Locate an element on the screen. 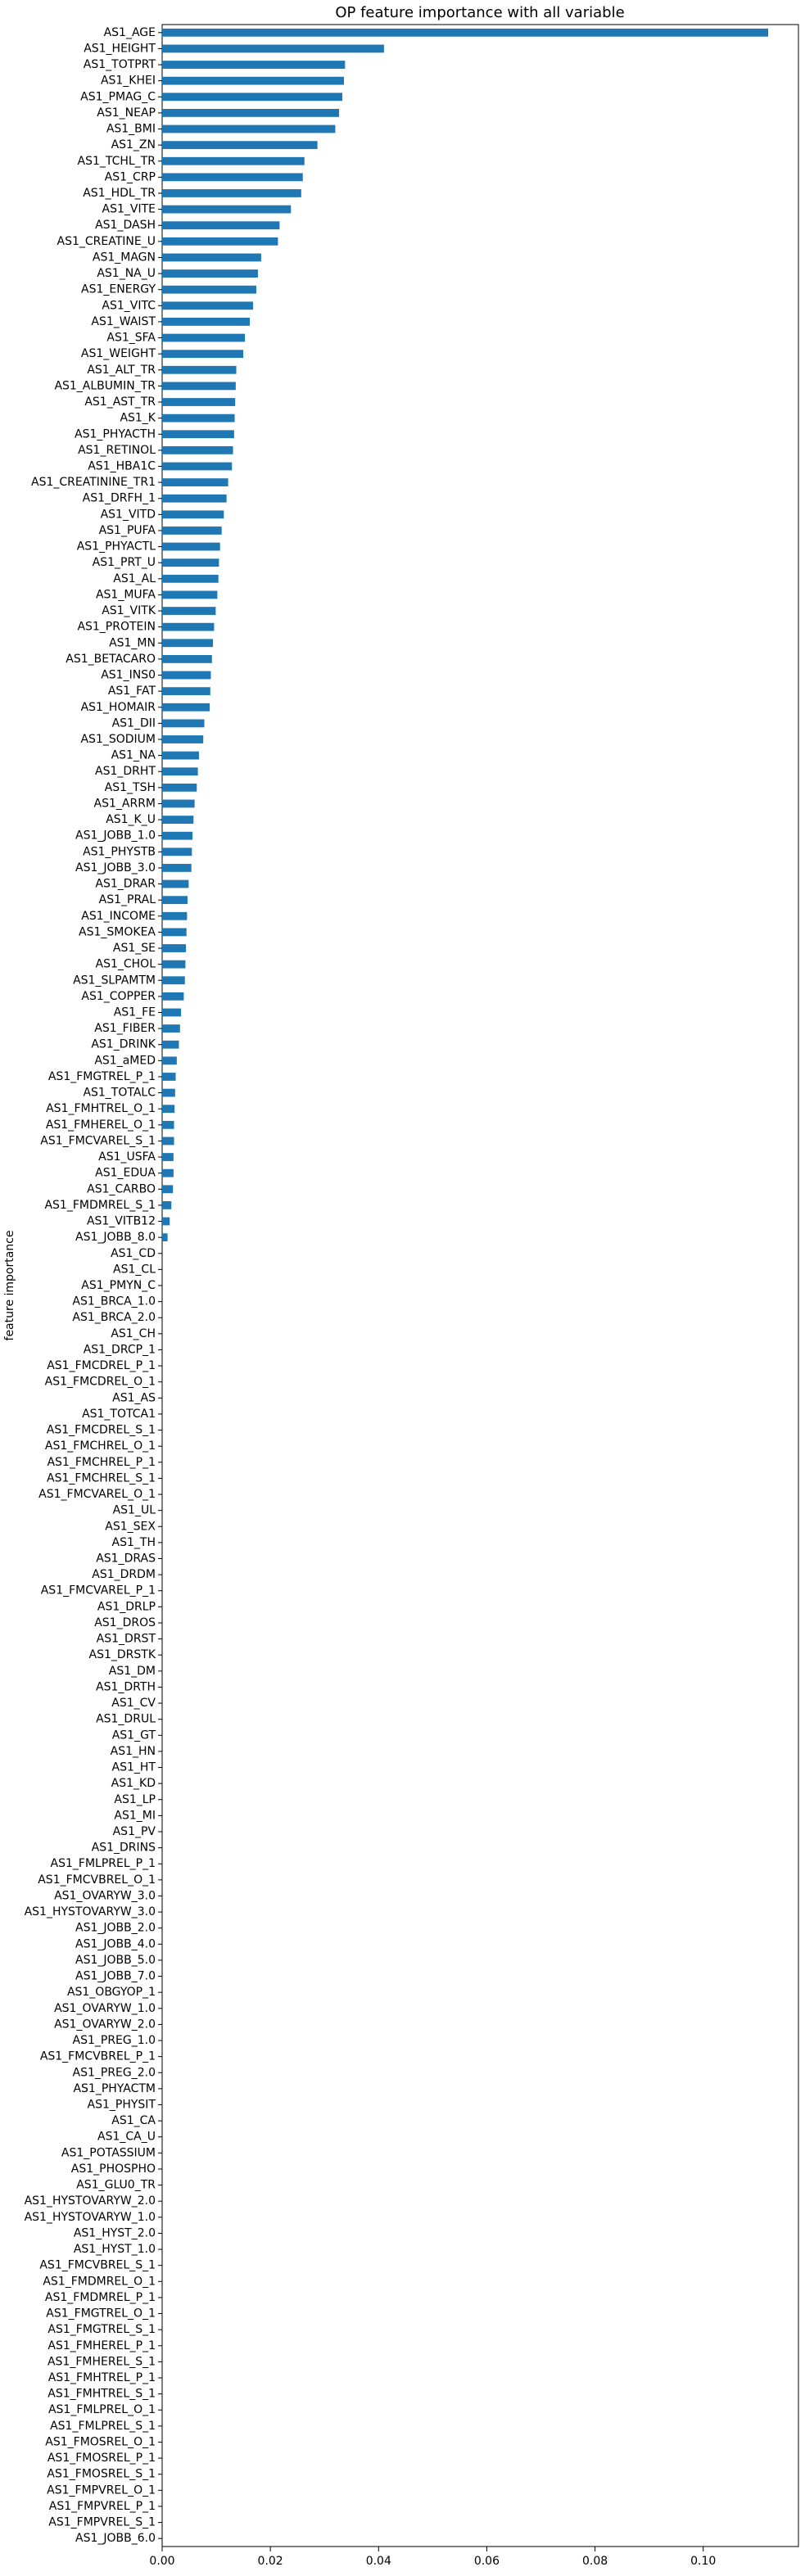 This screenshot has width=805, height=2576. y-tick-label: AS1_FMLPREL_P_1 is located at coordinates (103, 1863).